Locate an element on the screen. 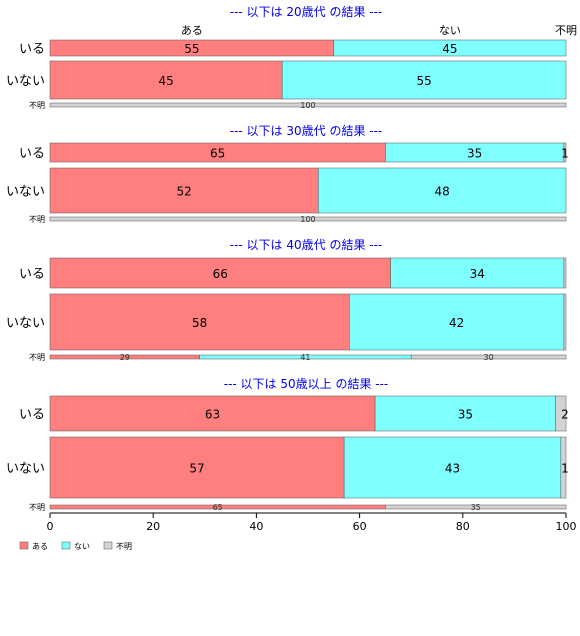 This screenshot has width=580, height=636. panel-title: --- 以下は 50歳以上 の結果 --- is located at coordinates (306, 384).